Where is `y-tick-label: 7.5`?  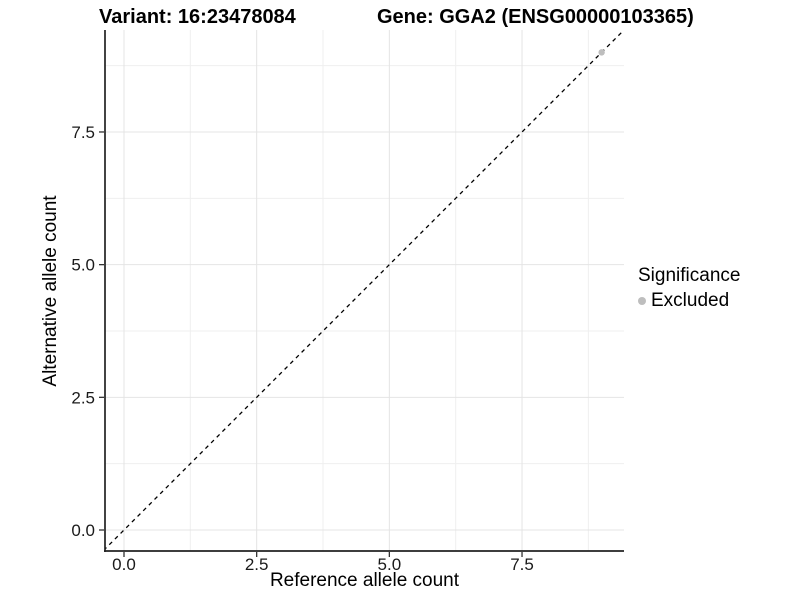 y-tick-label: 7.5 is located at coordinates (83, 132).